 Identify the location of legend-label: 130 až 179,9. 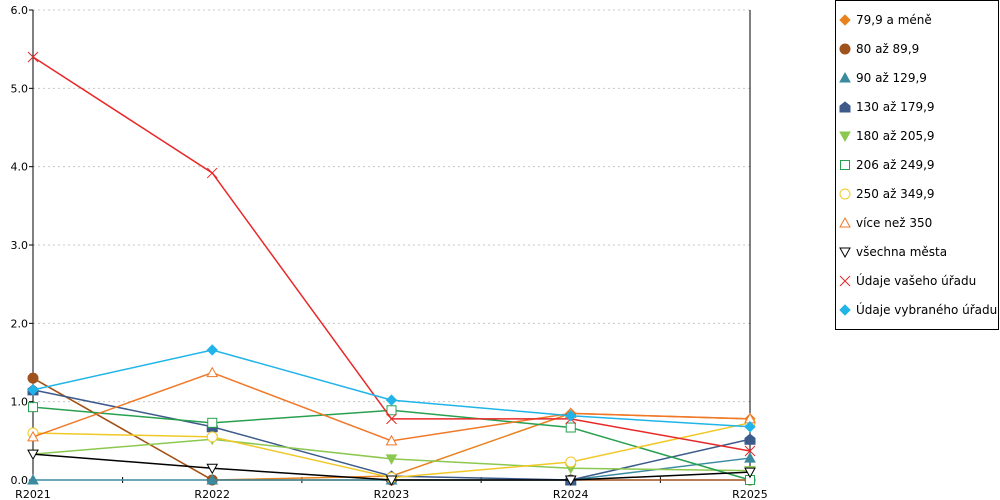
(895, 107).